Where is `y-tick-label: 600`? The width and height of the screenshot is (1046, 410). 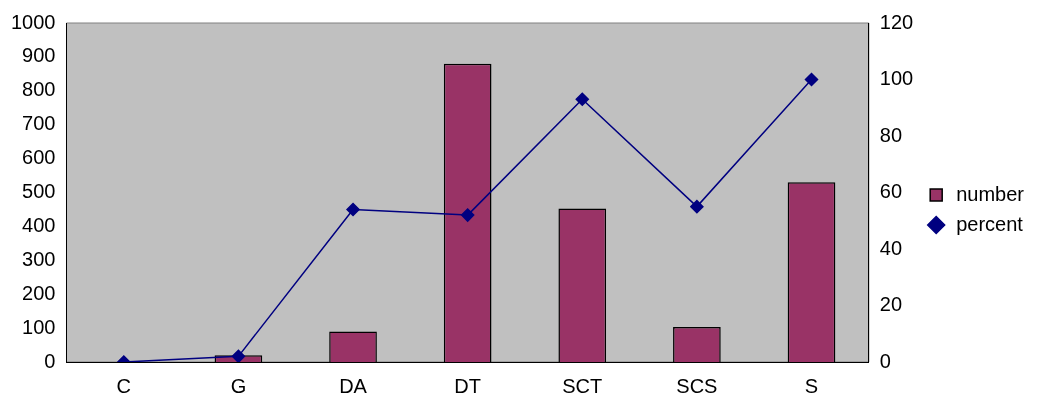 y-tick-label: 600 is located at coordinates (39, 157).